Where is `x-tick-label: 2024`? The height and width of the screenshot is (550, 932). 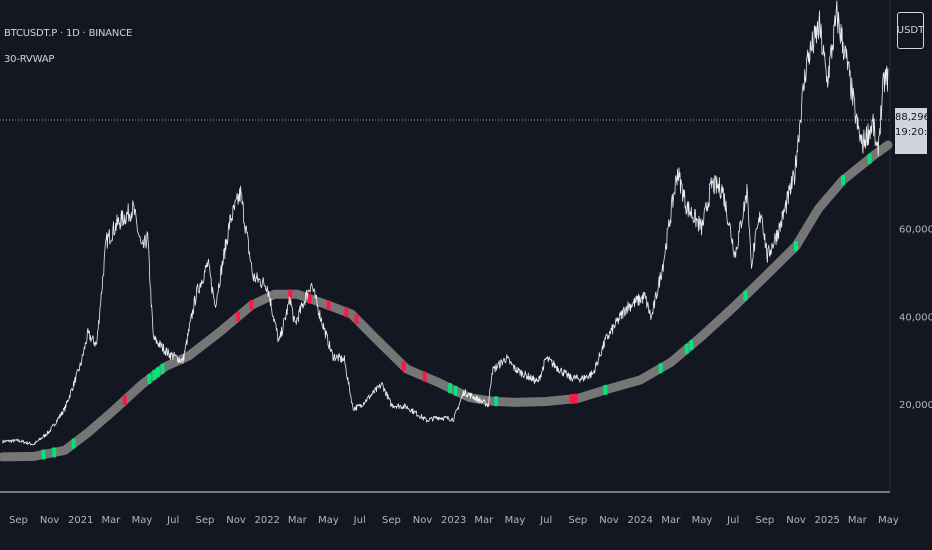
x-tick-label: 2024 is located at coordinates (639, 520).